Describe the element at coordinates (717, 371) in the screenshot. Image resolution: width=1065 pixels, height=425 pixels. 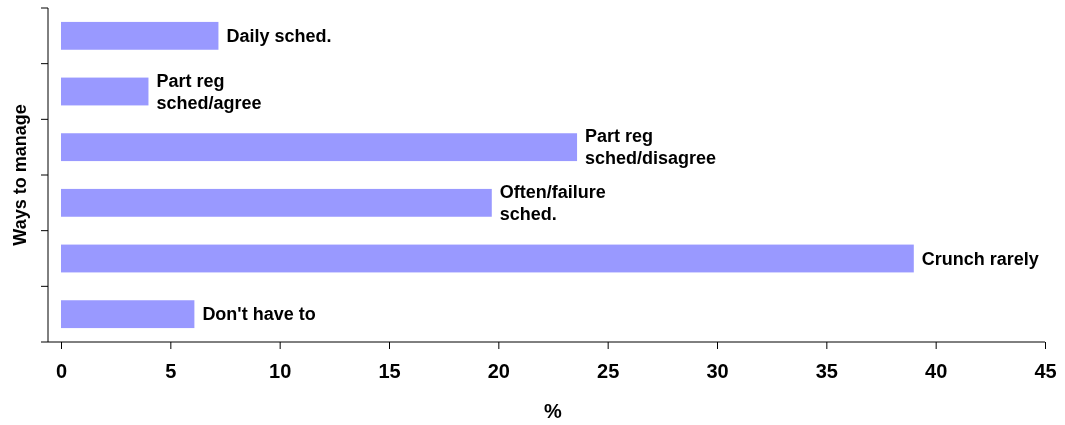
I see `x-tick-label: 30` at that location.